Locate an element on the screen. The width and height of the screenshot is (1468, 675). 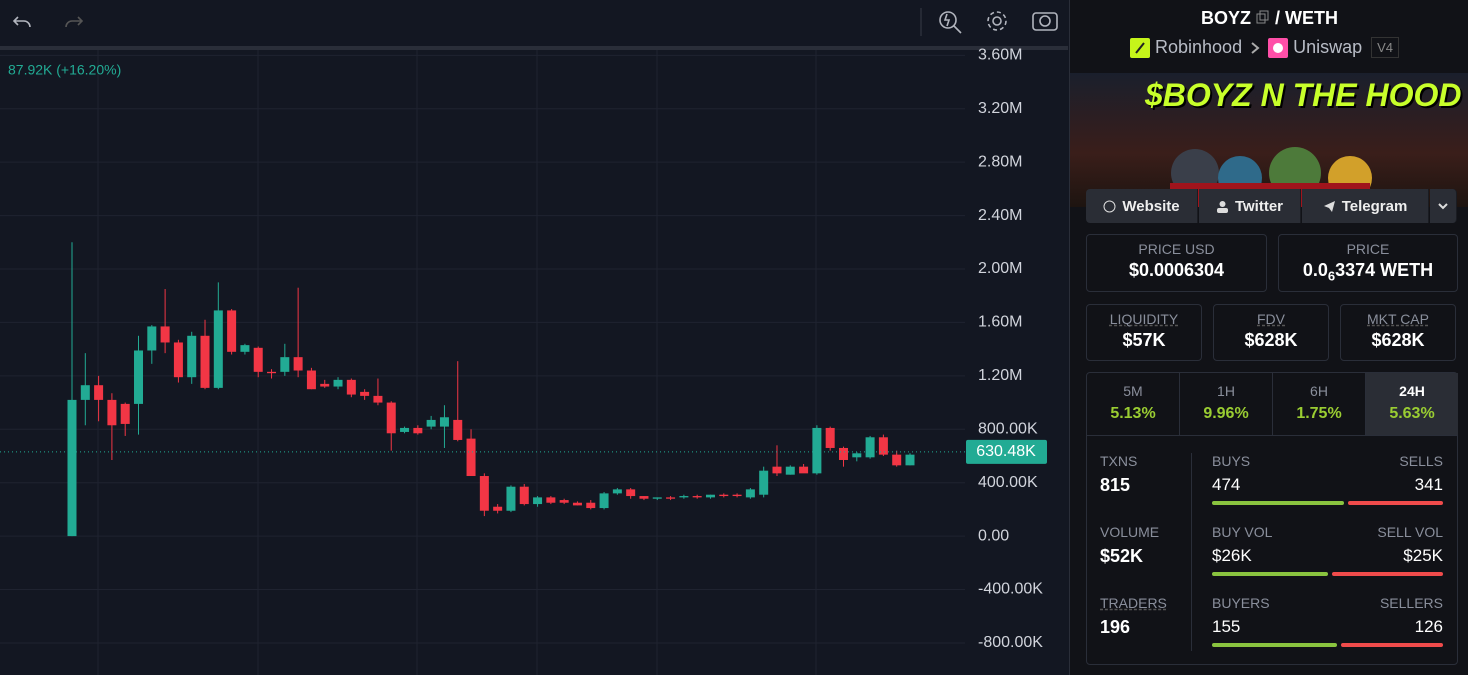
stat-card: FDV $628K is located at coordinates (1271, 332).